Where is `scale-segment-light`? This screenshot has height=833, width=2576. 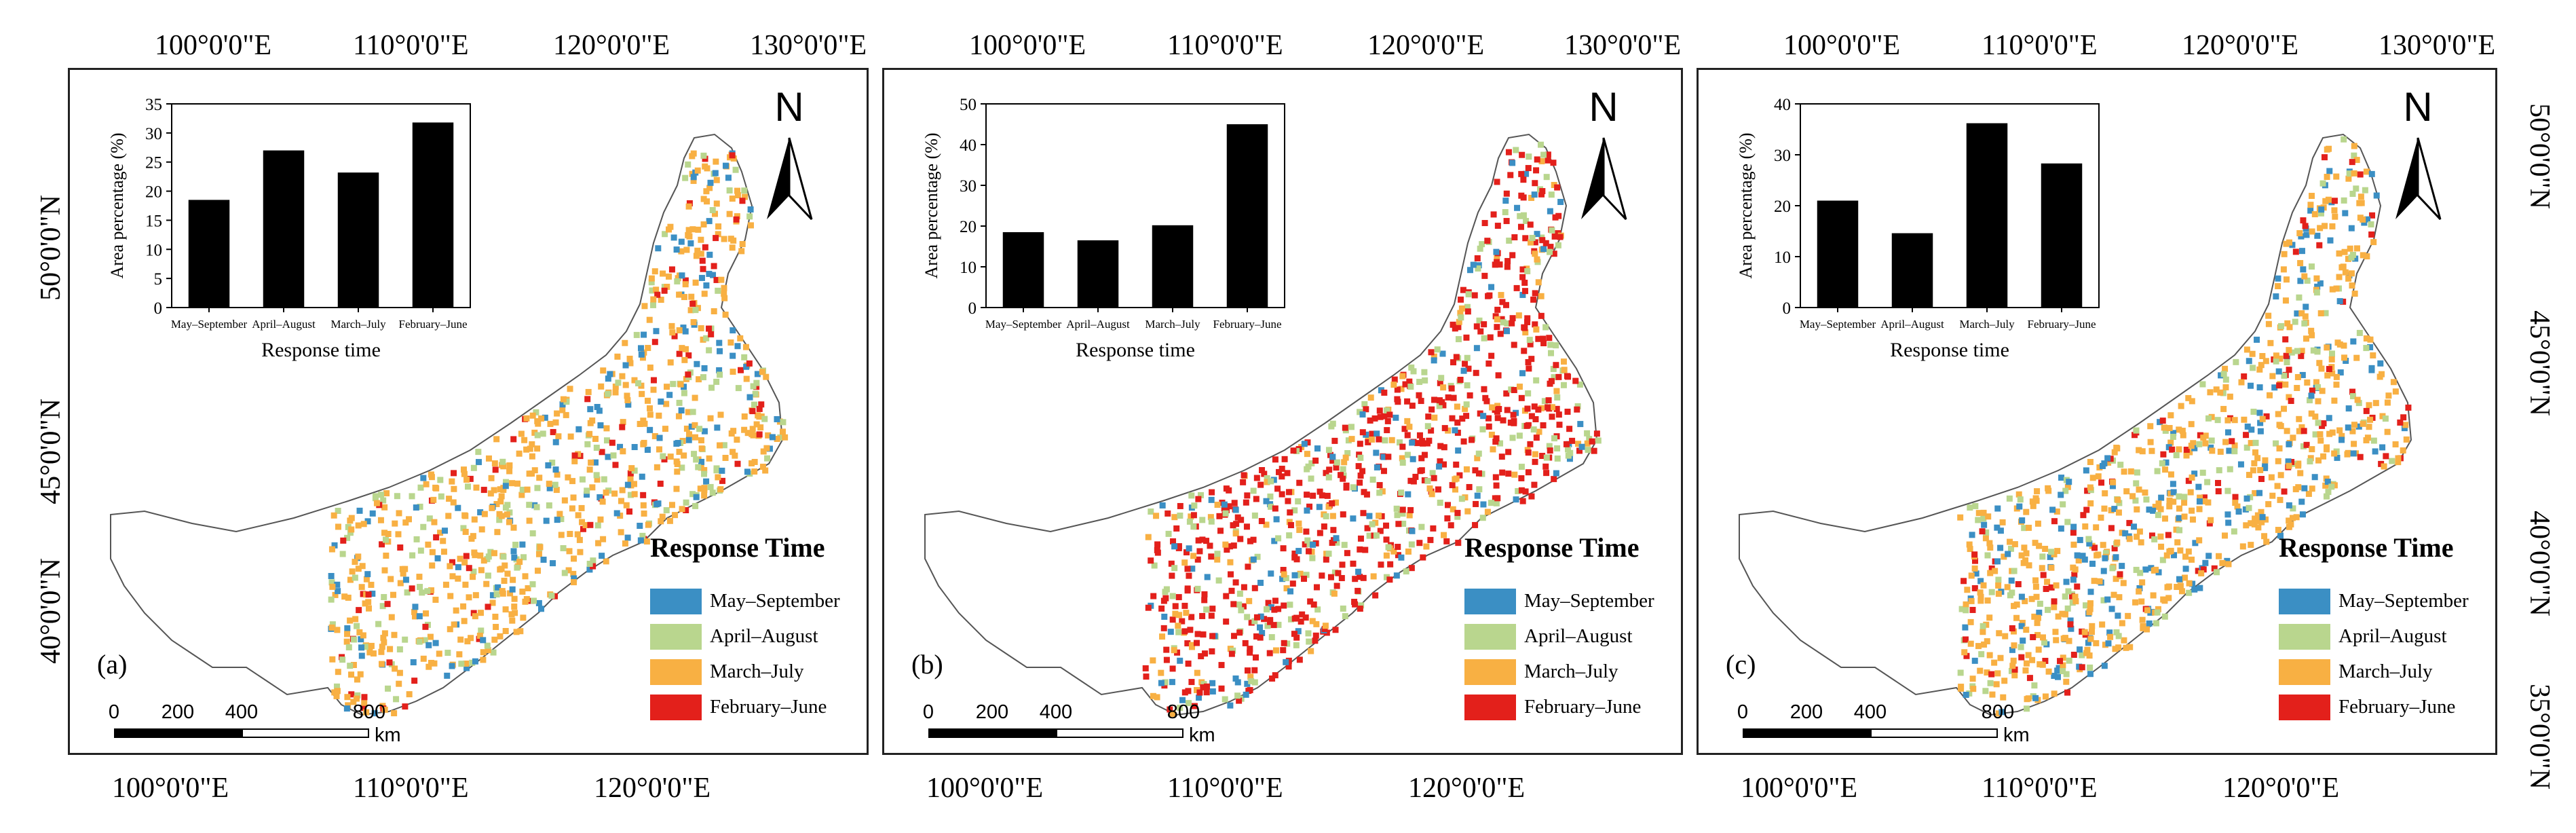 scale-segment-light is located at coordinates (1934, 733).